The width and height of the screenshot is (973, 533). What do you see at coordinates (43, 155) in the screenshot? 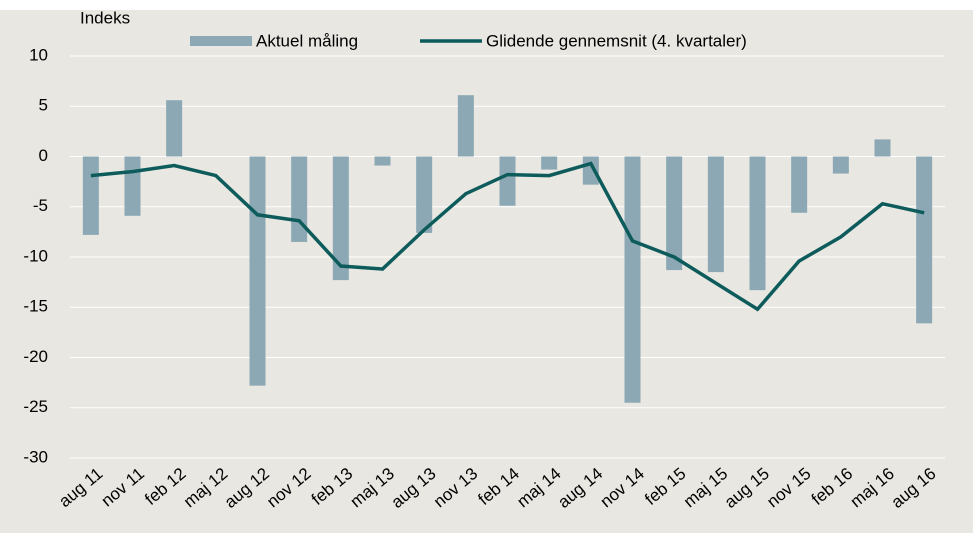
I see `y-tick-label: 0` at bounding box center [43, 155].